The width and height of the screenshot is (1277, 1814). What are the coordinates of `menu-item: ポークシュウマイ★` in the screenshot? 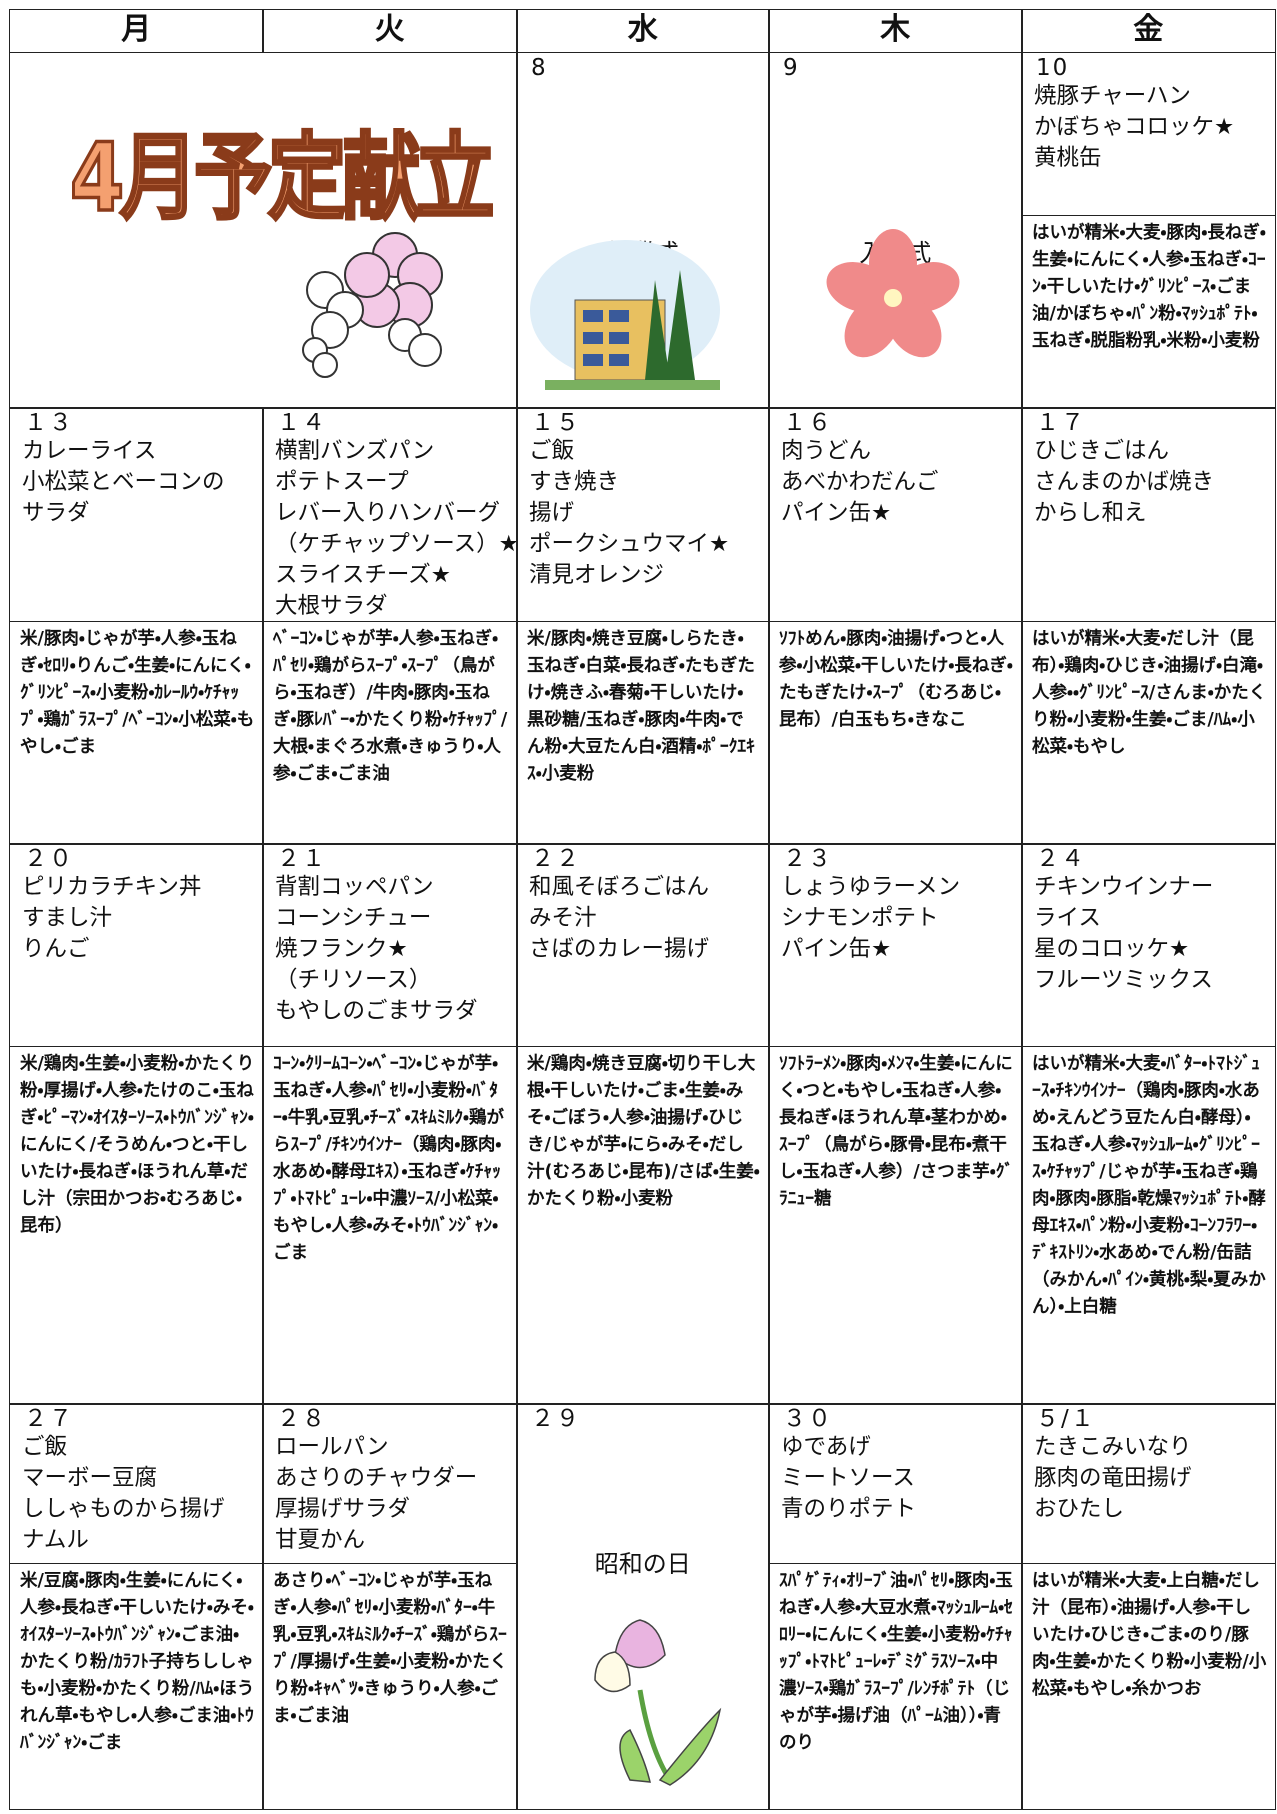 It's located at (629, 544).